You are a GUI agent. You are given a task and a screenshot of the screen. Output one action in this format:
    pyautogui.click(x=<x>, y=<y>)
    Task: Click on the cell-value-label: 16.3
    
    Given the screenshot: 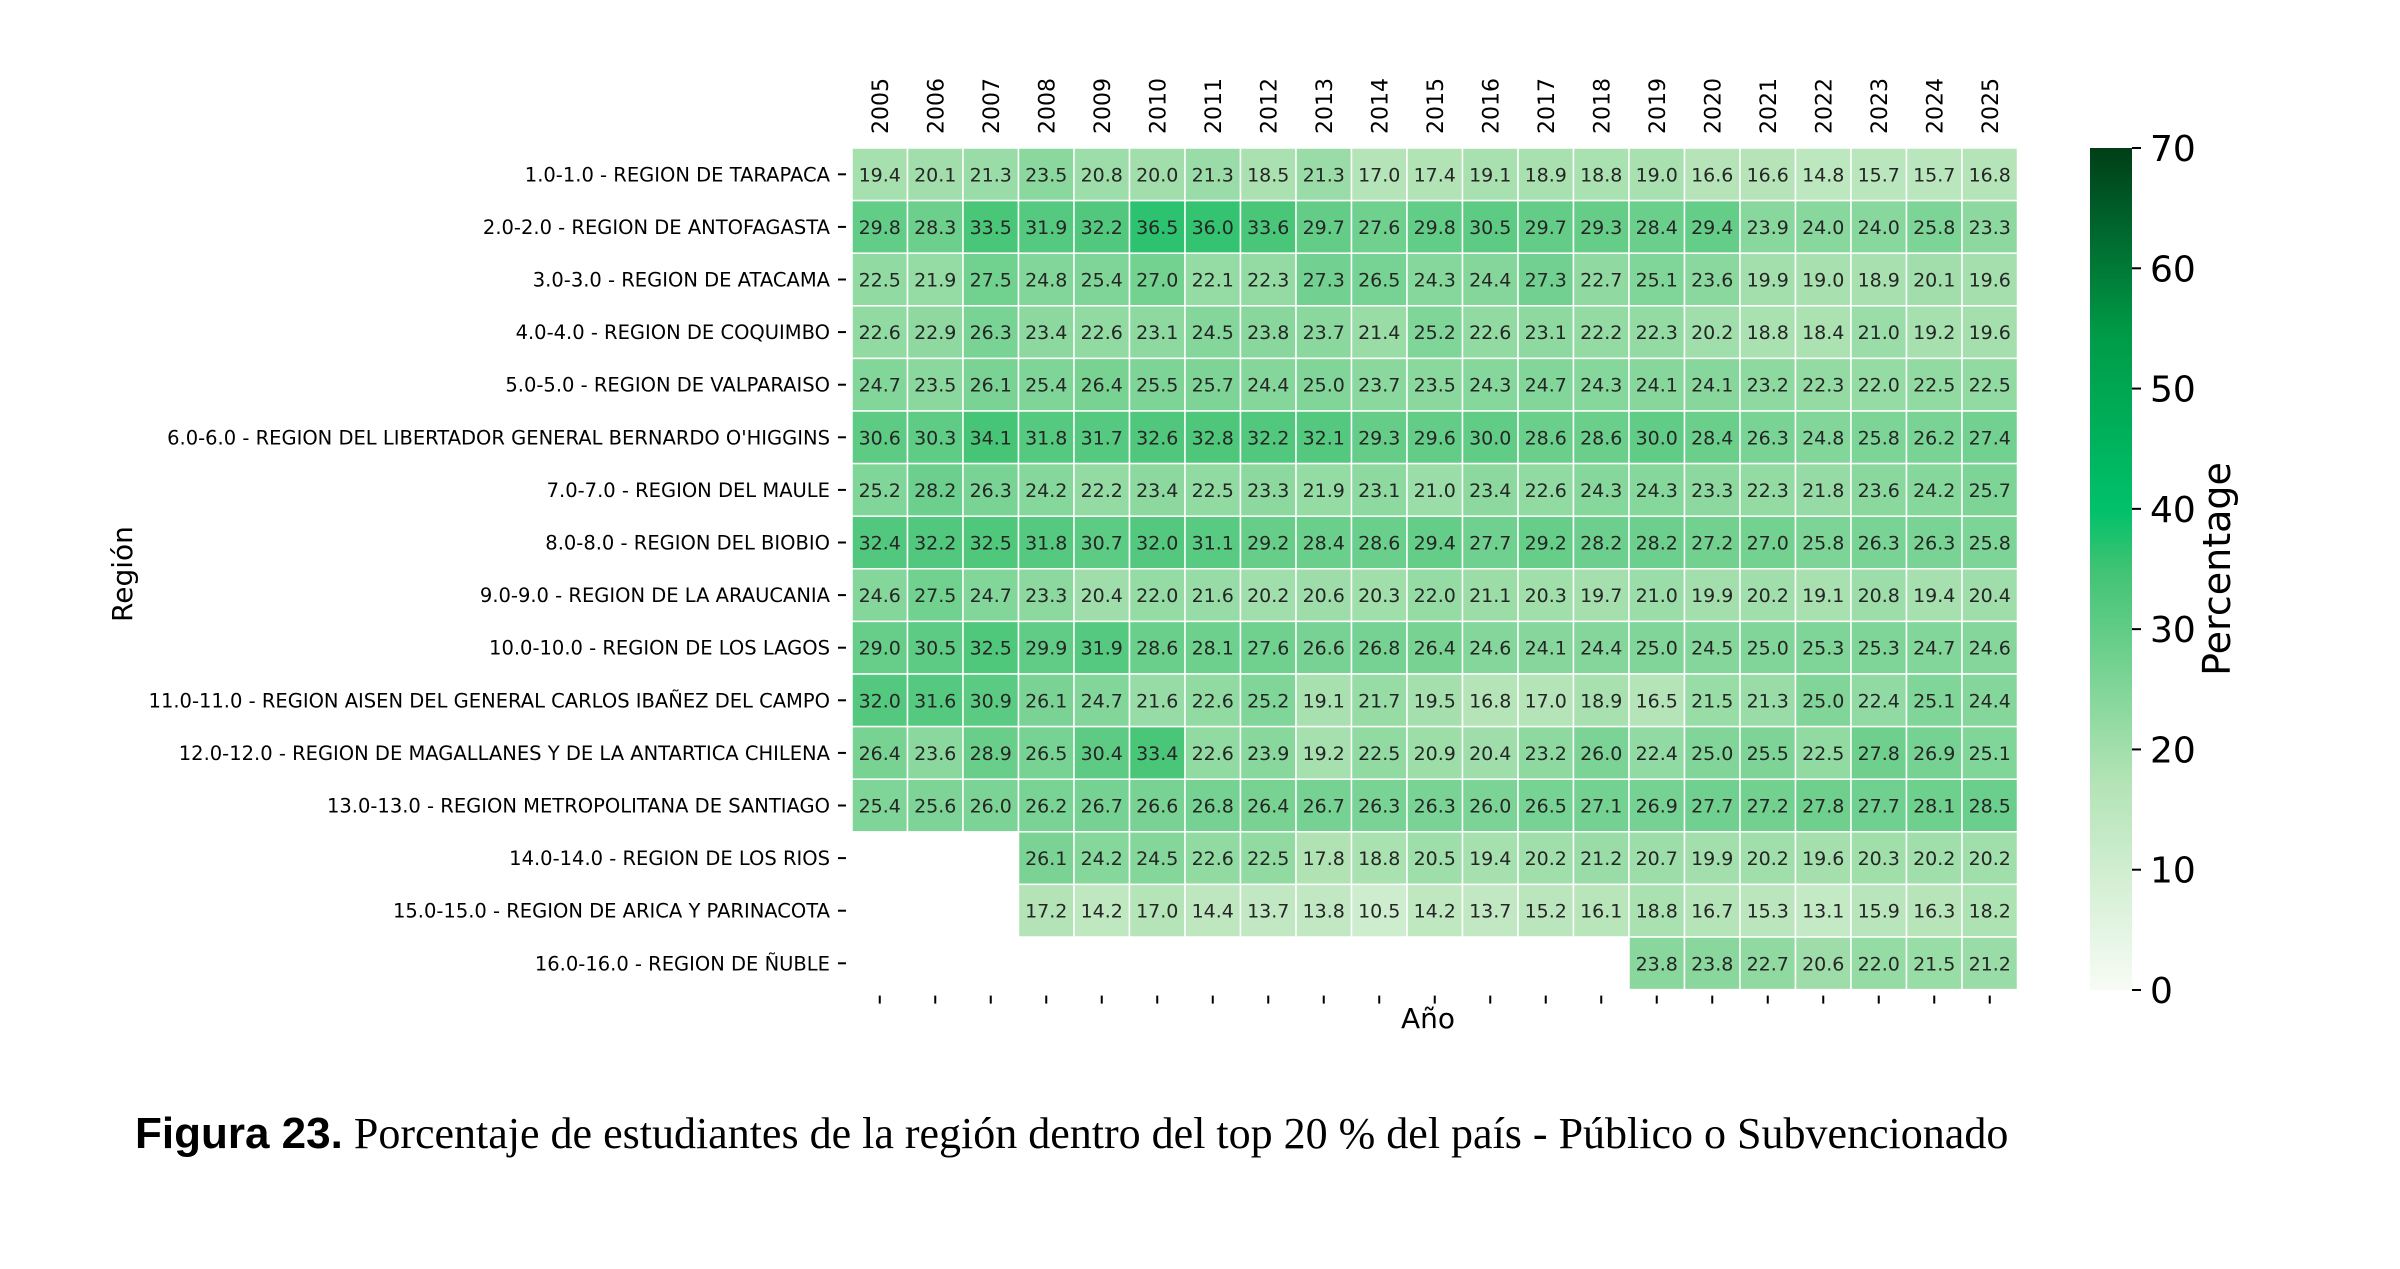 What is the action you would take?
    pyautogui.click(x=1934, y=912)
    